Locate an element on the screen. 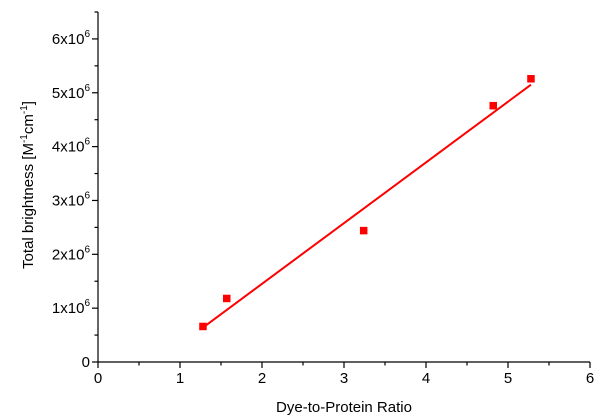  x-axis-label: Dye-to-Protein Ratio is located at coordinates (344, 407).